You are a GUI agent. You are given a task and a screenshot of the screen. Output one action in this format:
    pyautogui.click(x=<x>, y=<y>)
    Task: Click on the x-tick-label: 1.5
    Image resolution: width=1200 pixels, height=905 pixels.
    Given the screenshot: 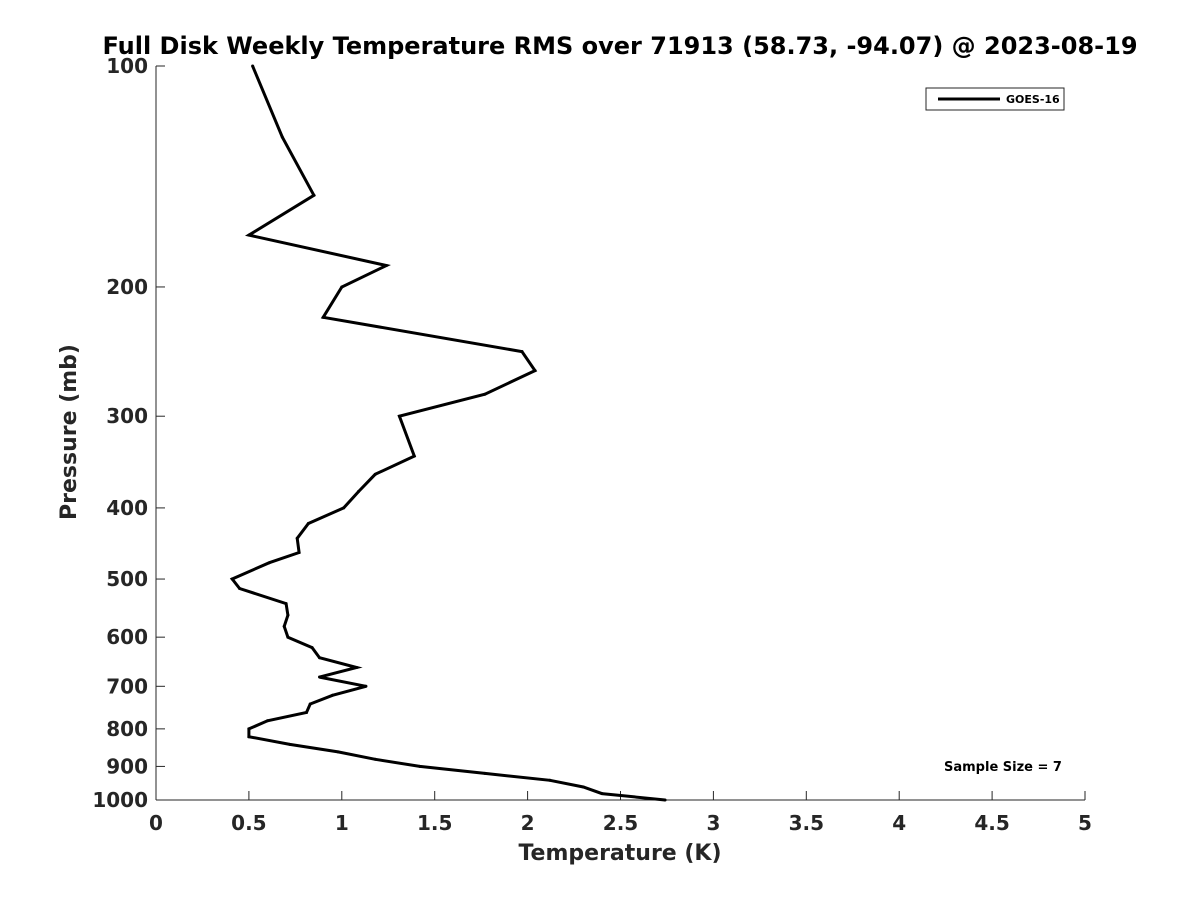 What is the action you would take?
    pyautogui.click(x=434, y=823)
    